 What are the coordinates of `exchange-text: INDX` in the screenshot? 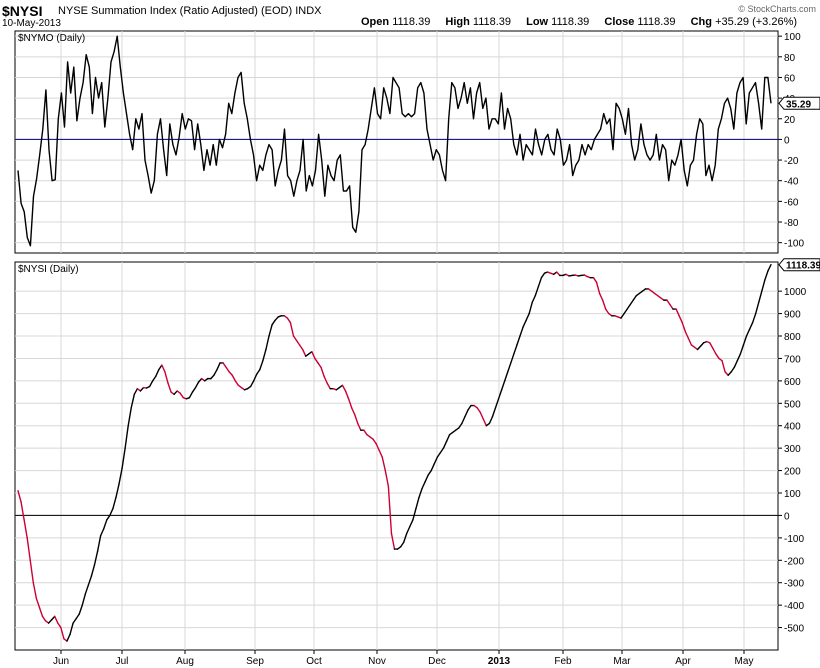 It's located at (308, 11).